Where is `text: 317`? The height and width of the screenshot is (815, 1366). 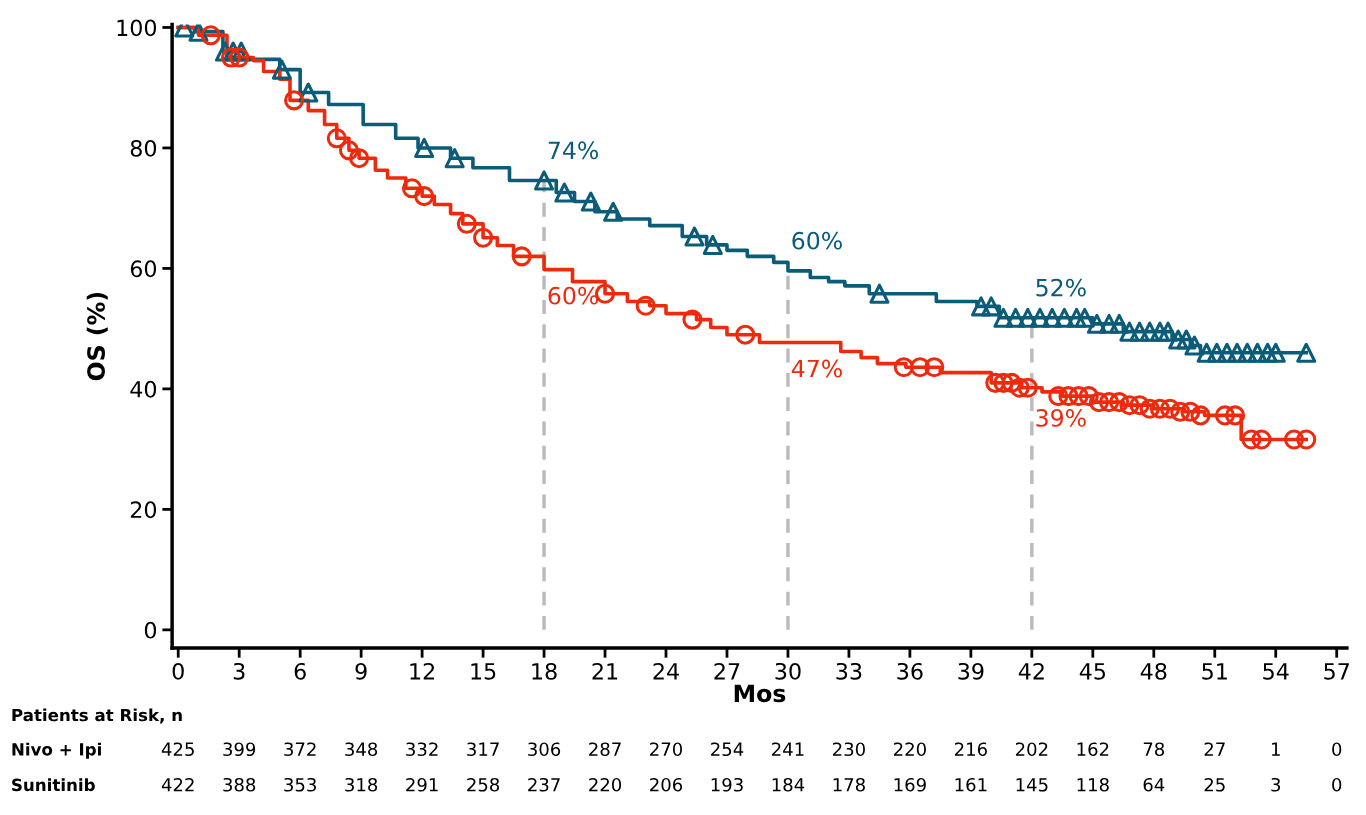
text: 317 is located at coordinates (483, 749).